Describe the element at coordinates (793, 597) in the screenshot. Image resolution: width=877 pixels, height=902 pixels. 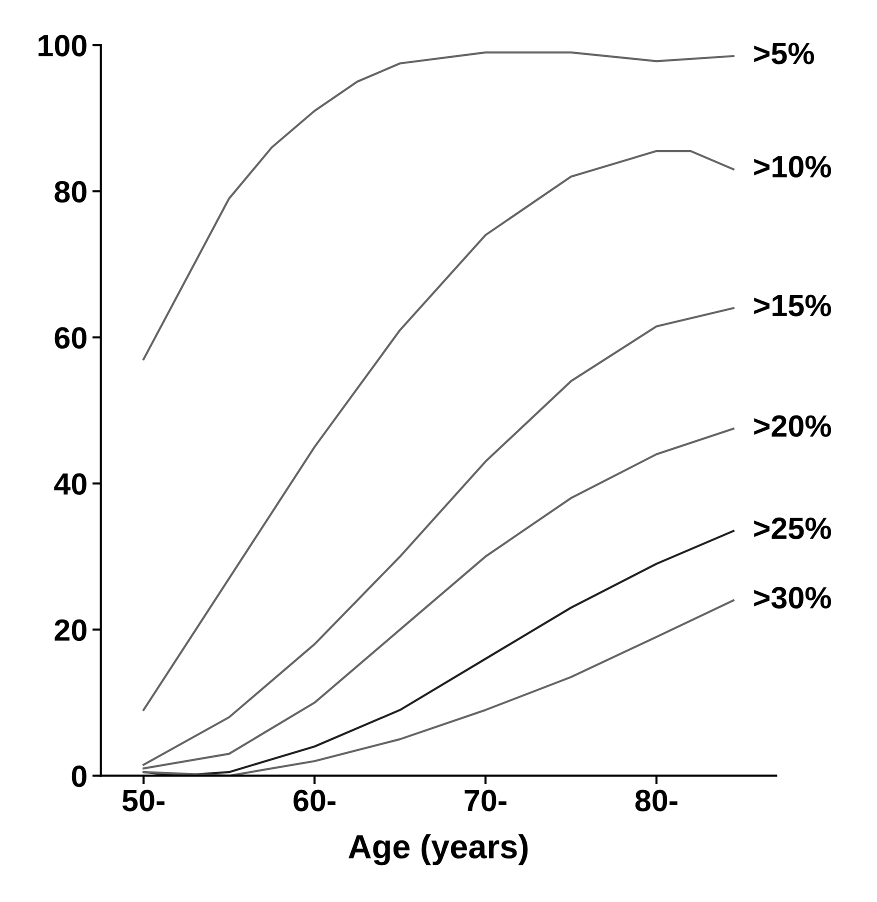
I see `series-label: >30%` at that location.